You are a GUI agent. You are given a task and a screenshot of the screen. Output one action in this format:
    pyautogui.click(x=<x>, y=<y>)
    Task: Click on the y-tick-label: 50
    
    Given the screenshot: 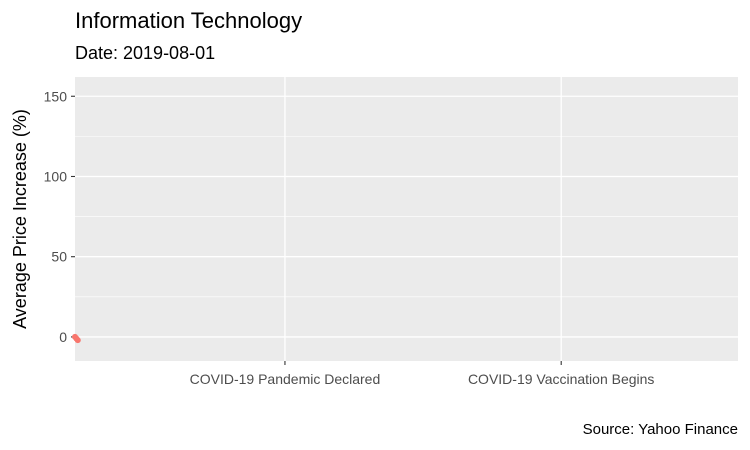 What is the action you would take?
    pyautogui.click(x=59, y=257)
    